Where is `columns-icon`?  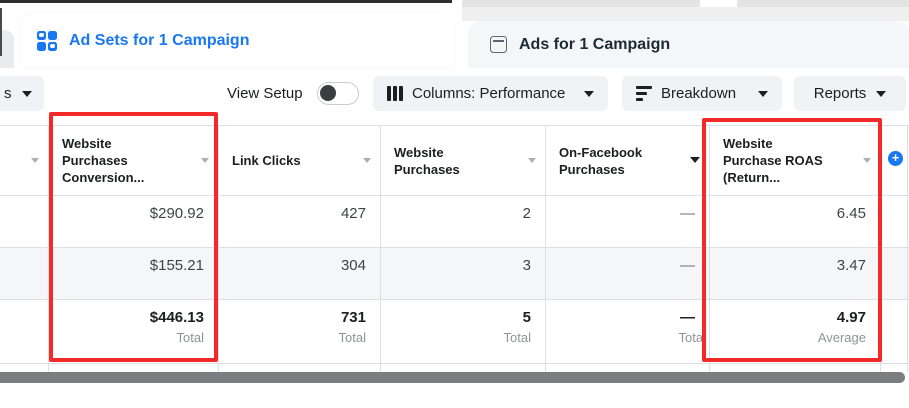
columns-icon is located at coordinates (395, 93).